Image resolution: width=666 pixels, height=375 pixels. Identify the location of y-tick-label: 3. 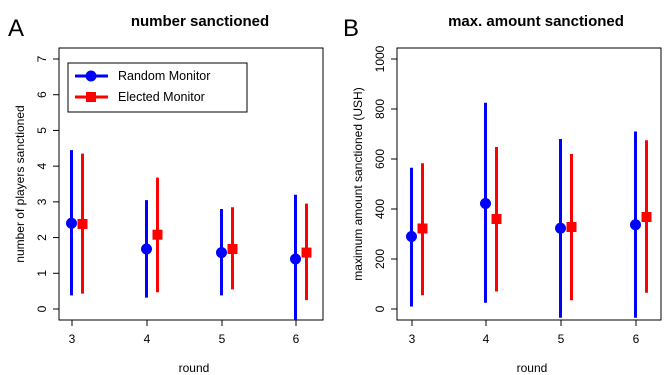
(42, 201).